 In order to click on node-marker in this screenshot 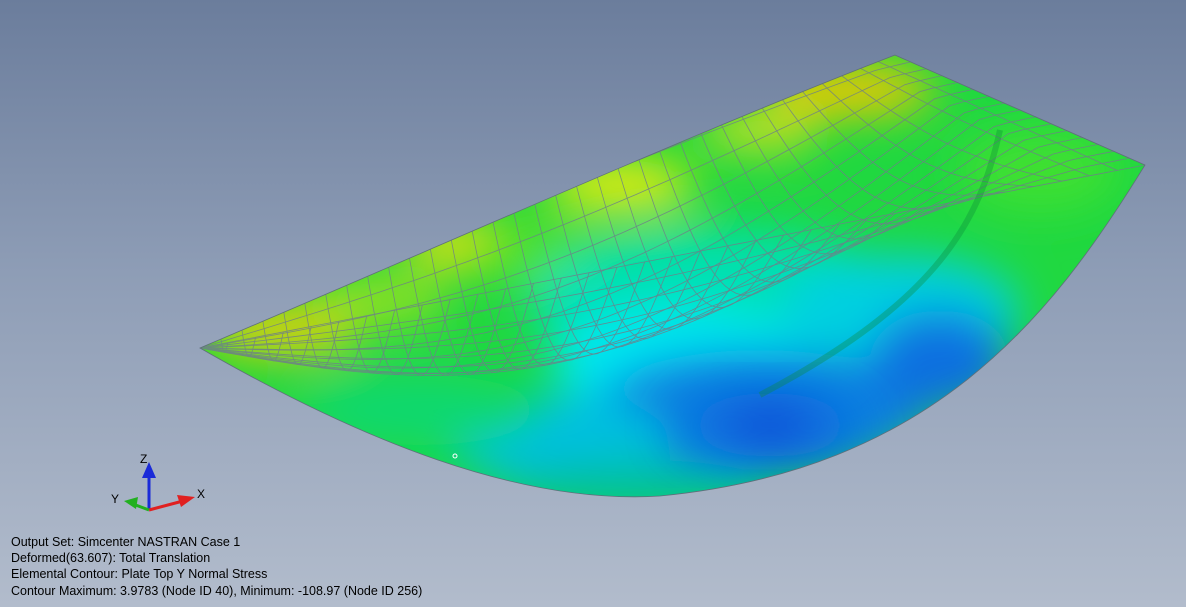, I will do `click(455, 456)`.